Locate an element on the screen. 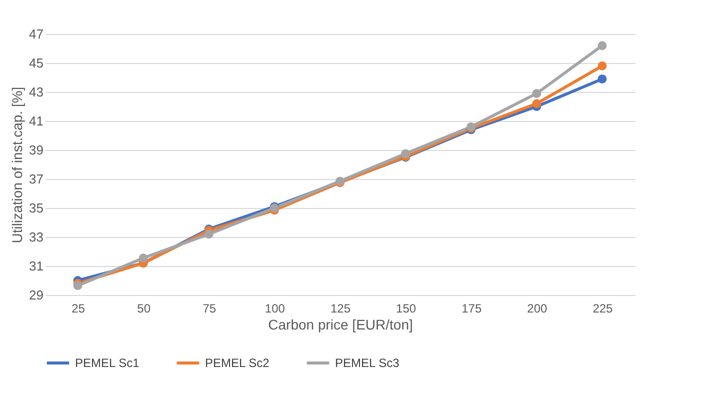  y-tick-label: 33 is located at coordinates (36, 237).